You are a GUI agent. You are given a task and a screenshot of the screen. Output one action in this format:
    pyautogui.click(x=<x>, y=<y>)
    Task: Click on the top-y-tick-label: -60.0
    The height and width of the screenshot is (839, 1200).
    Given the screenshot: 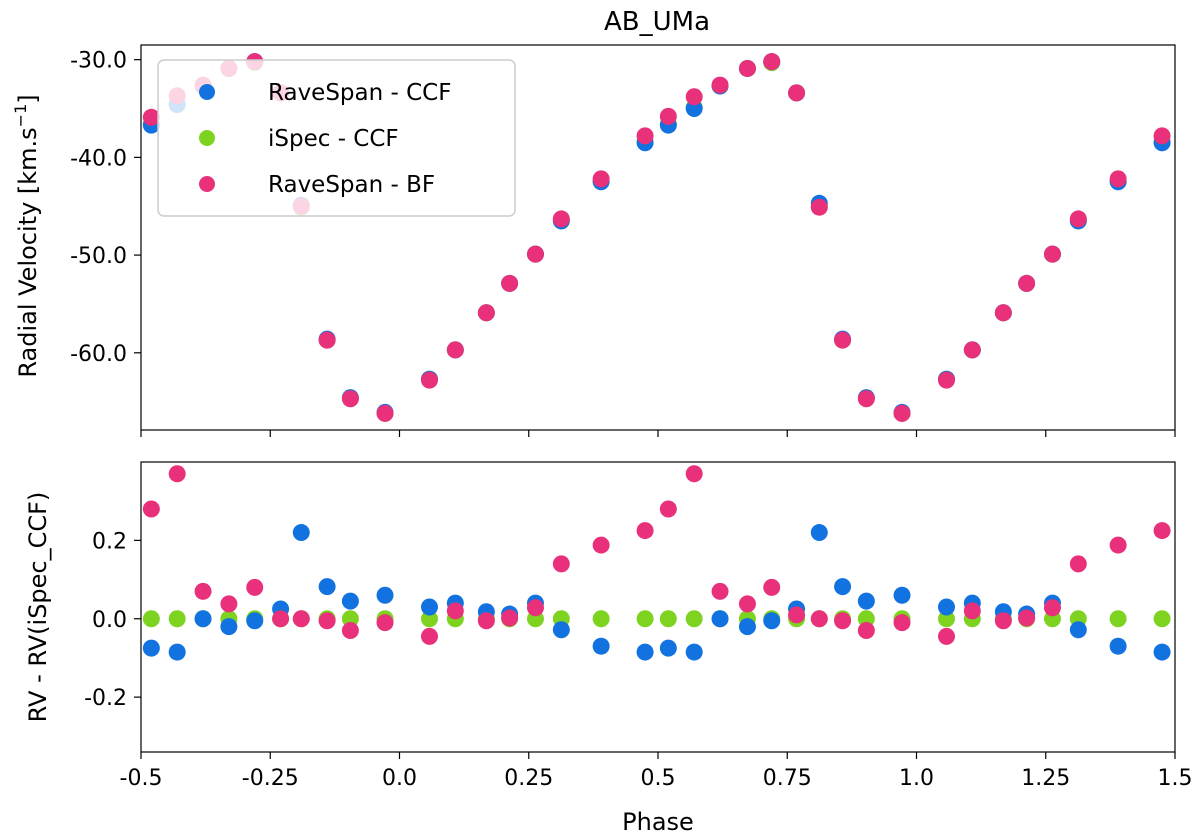 What is the action you would take?
    pyautogui.click(x=98, y=354)
    